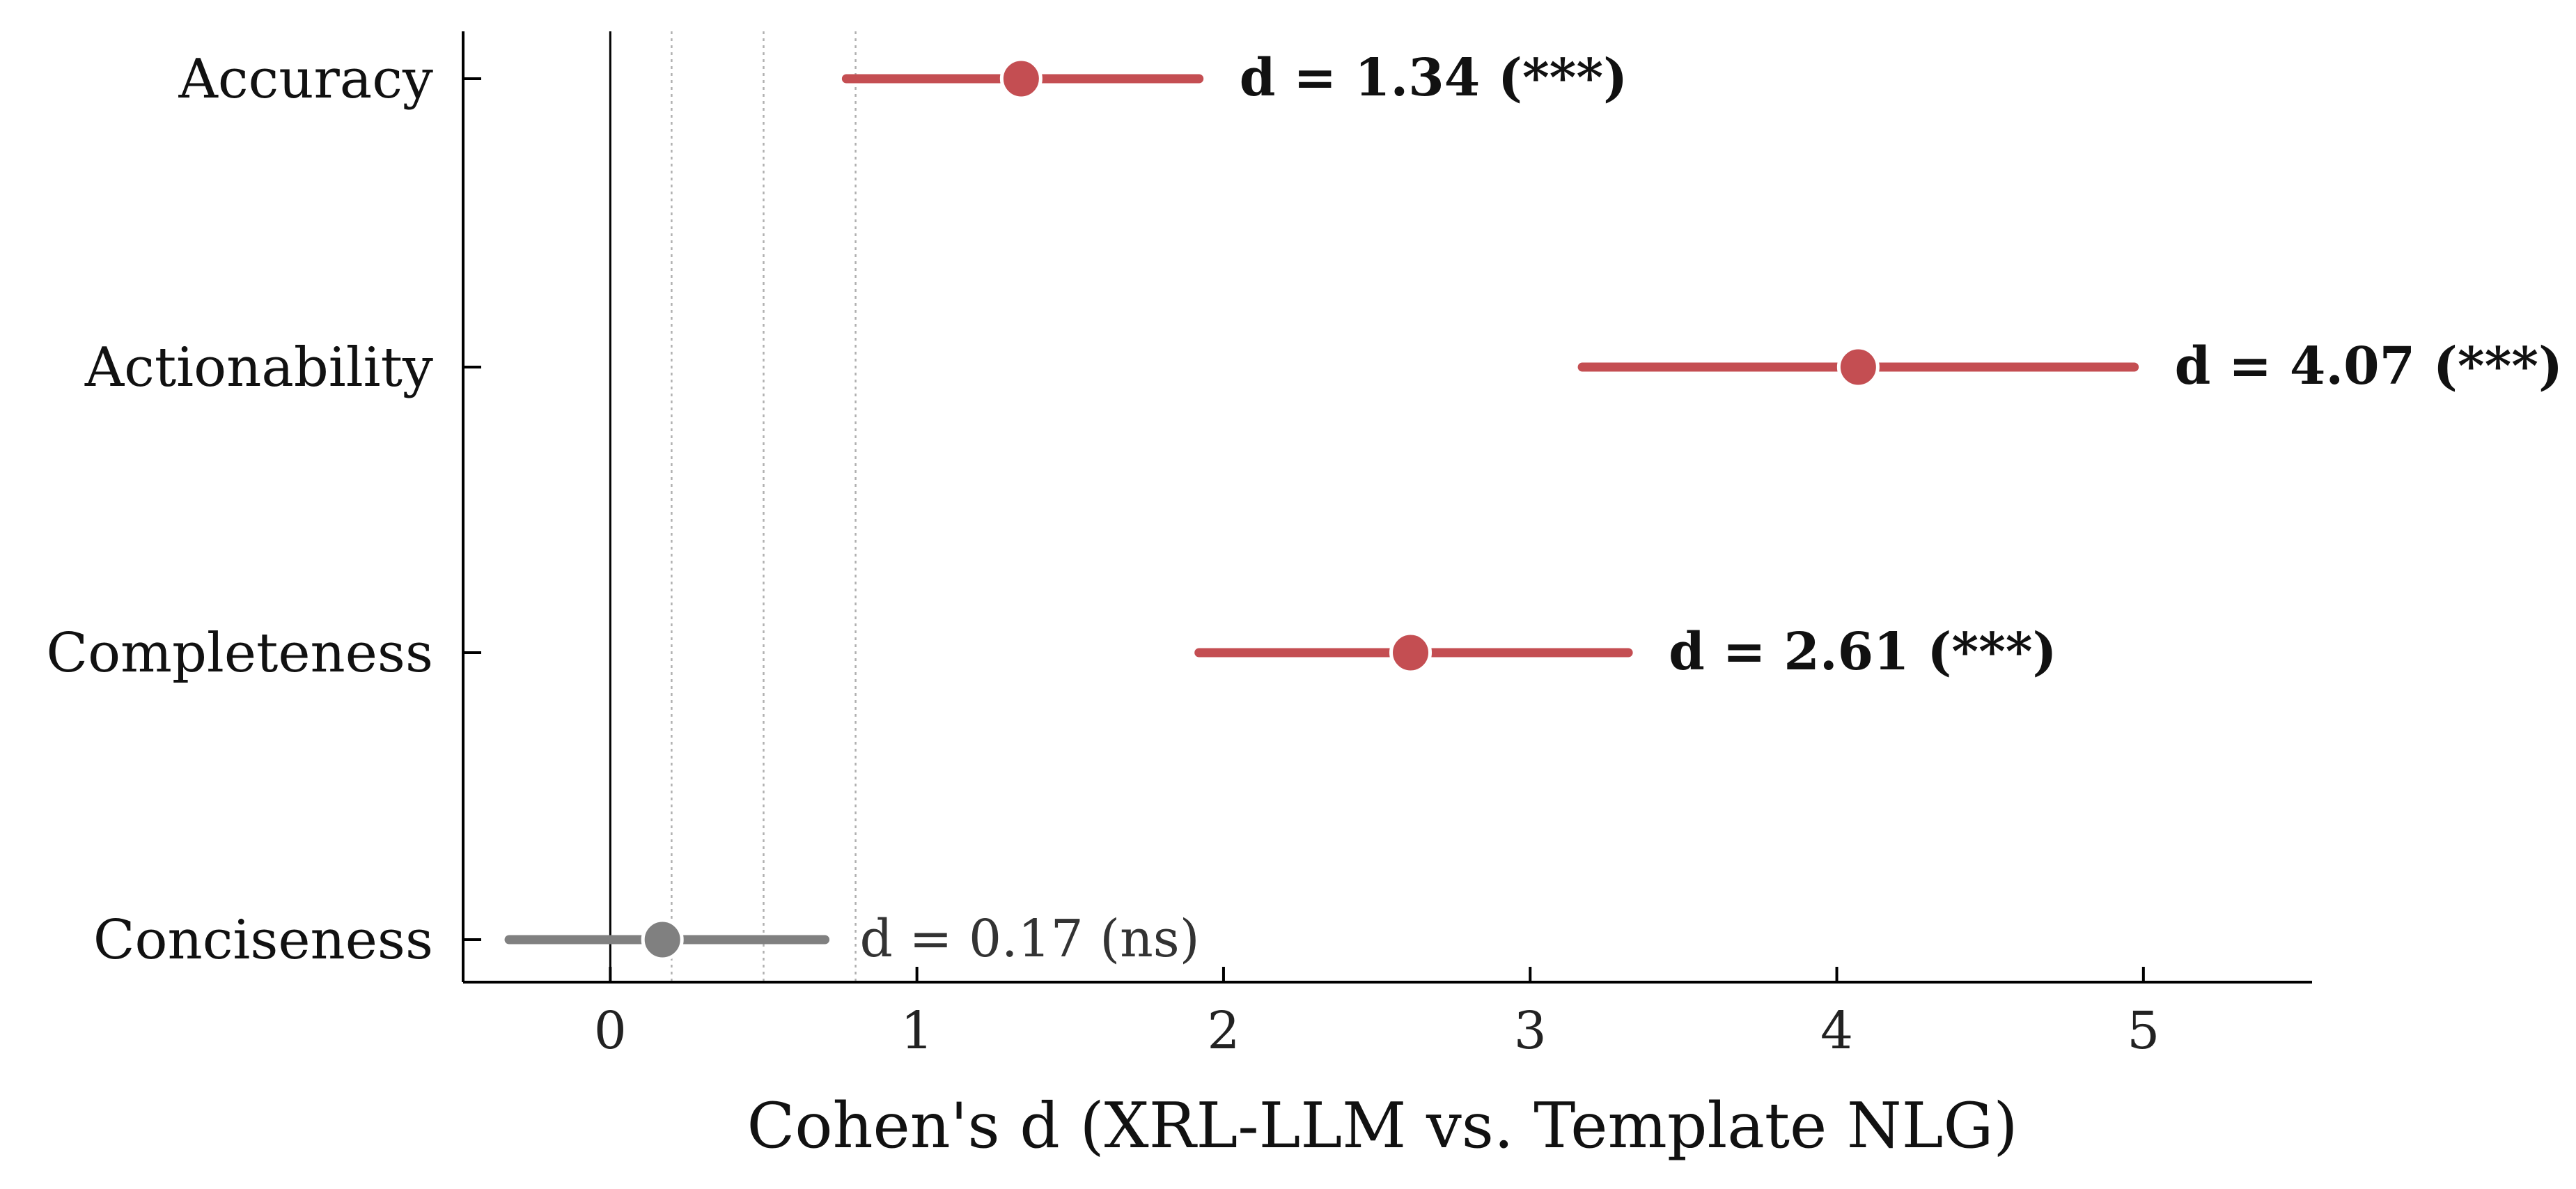 This screenshot has width=2576, height=1189. Describe the element at coordinates (2143, 1031) in the screenshot. I see `x-tick-label: 5` at that location.